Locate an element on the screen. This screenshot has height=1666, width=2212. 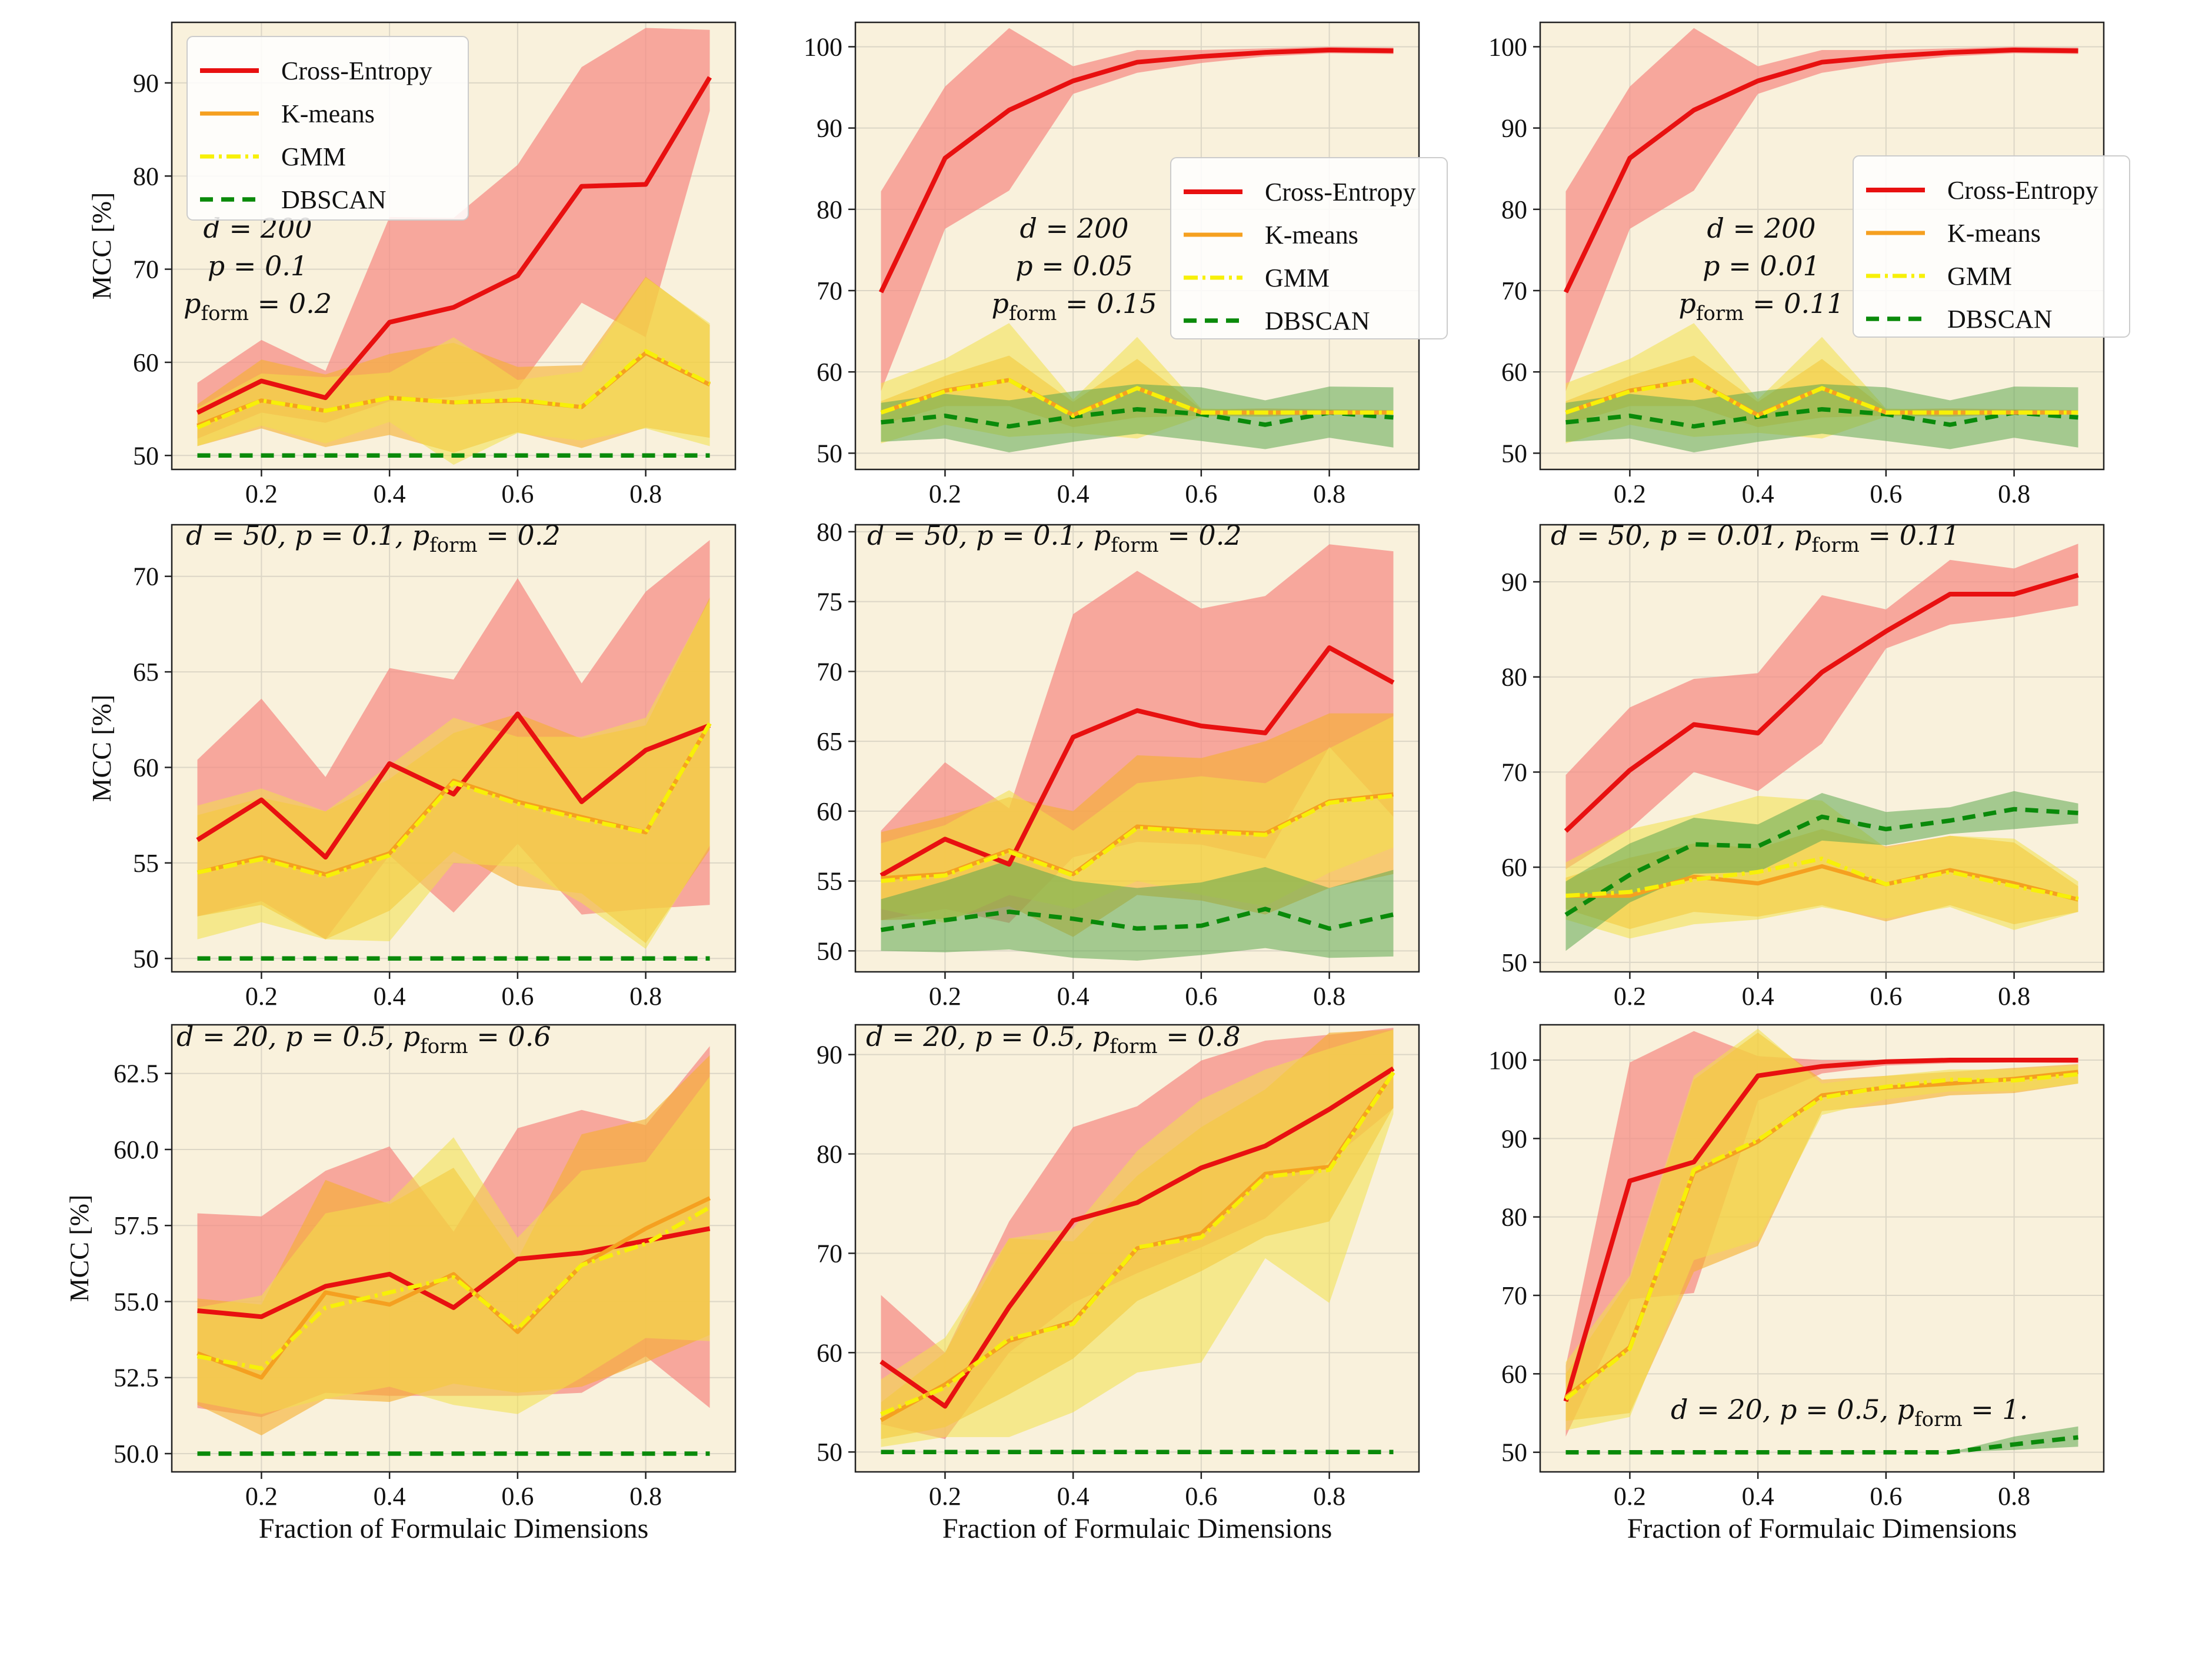
band-db is located at coordinates (1821, 418).